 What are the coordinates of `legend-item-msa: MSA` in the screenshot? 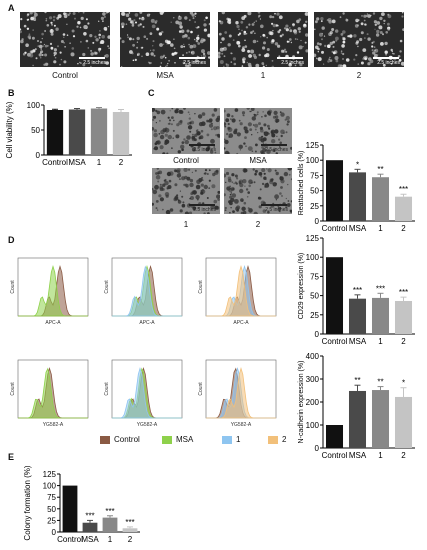 It's located at (177, 439).